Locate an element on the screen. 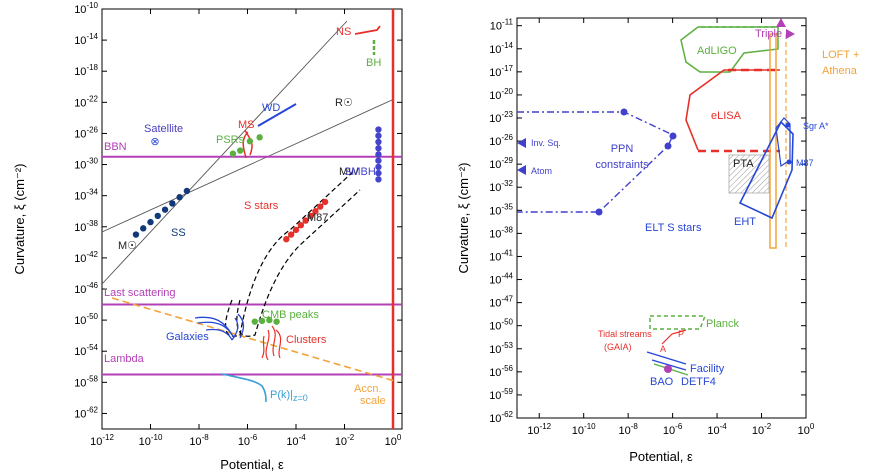 This screenshot has height=476, width=872. label-smbh: SMBH is located at coordinates (360, 172).